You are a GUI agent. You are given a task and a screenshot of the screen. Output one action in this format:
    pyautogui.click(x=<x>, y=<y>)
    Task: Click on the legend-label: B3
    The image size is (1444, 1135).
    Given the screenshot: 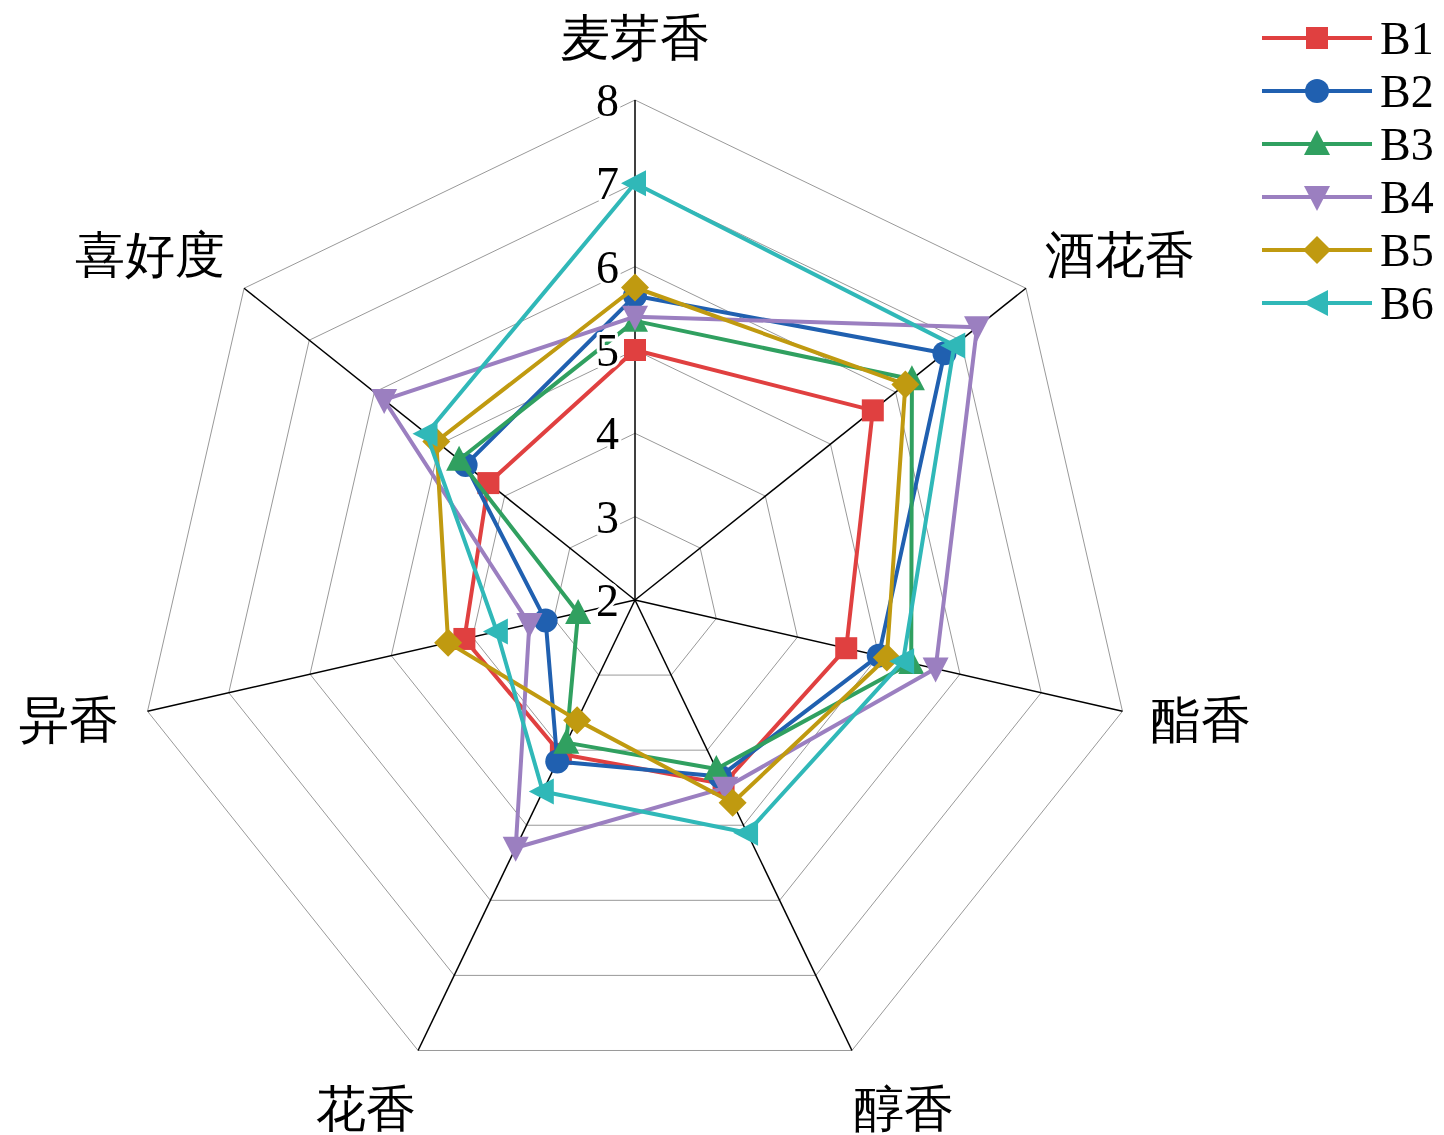 What is the action you would take?
    pyautogui.click(x=1407, y=144)
    